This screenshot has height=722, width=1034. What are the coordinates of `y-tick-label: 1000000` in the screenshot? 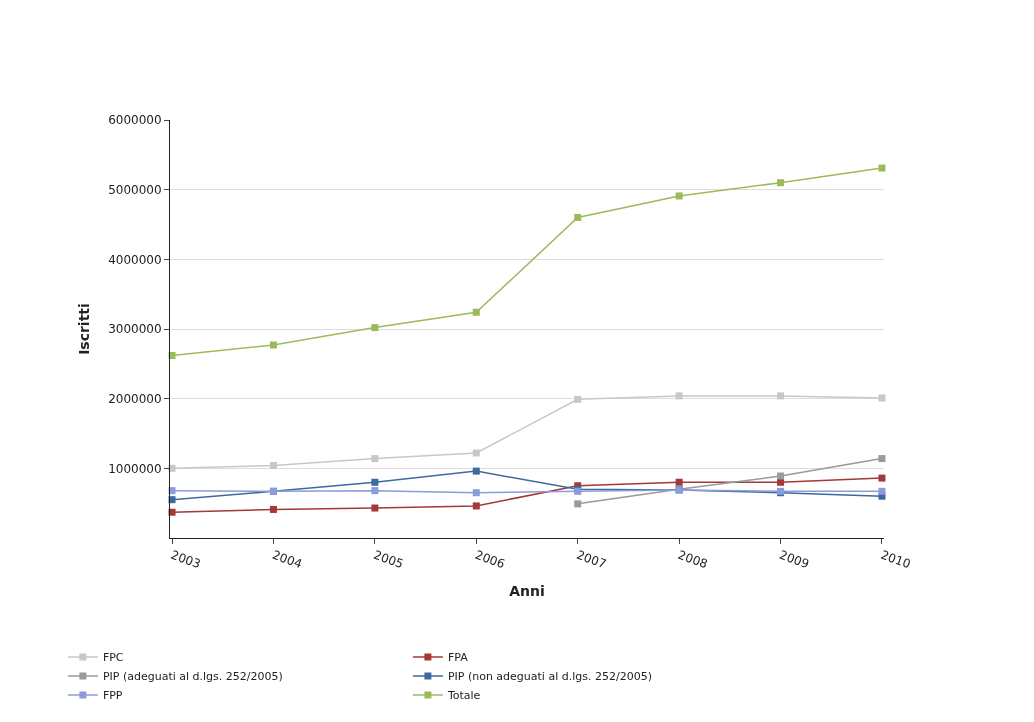 It's located at (135, 468).